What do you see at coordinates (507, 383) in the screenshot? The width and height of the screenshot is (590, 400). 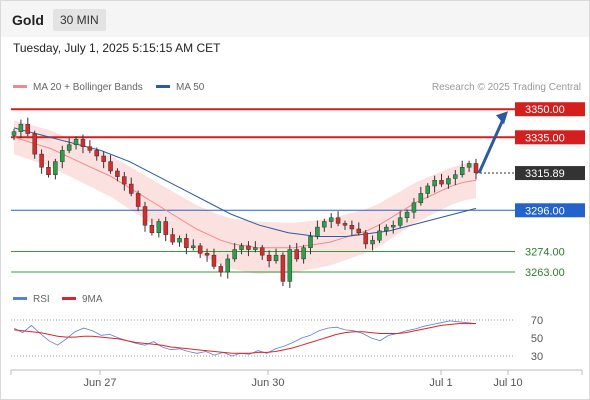 I see `x-tick-label-3: Jul 10` at bounding box center [507, 383].